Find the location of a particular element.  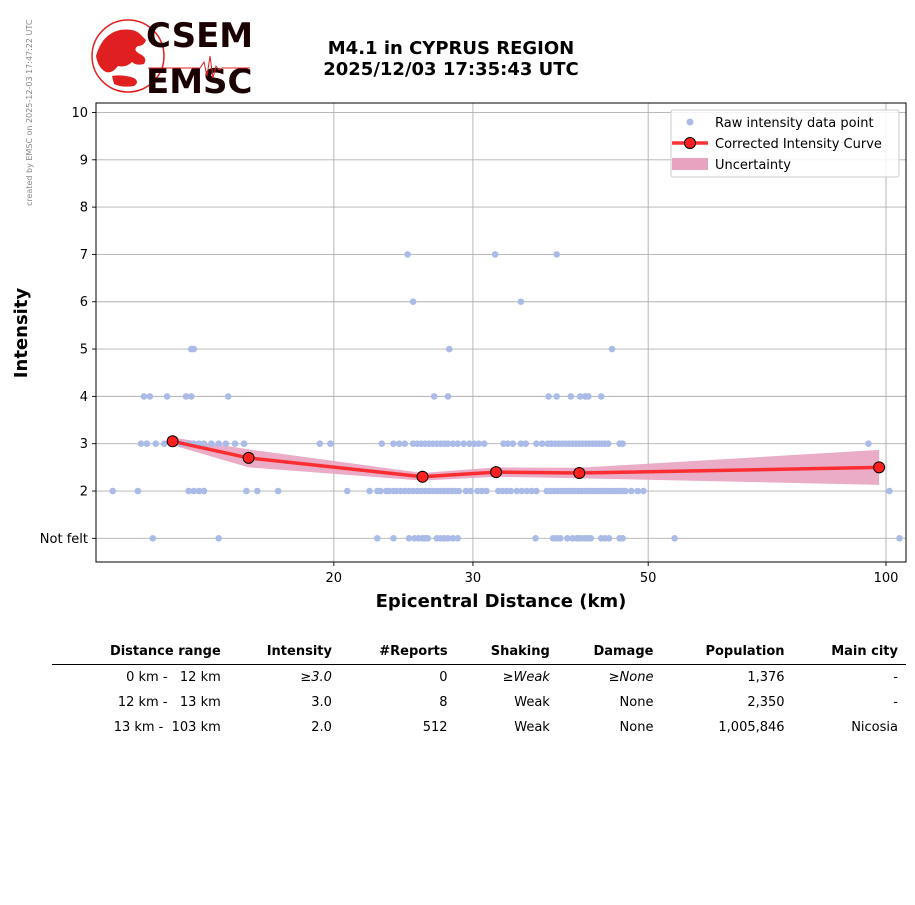

header-intensity: Intensity is located at coordinates (299, 651).